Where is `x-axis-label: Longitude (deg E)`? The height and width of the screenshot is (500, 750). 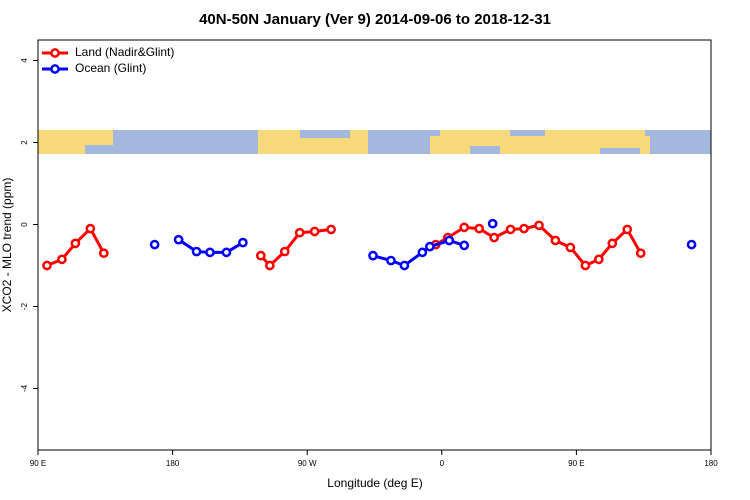 x-axis-label: Longitude (deg E) is located at coordinates (374, 483).